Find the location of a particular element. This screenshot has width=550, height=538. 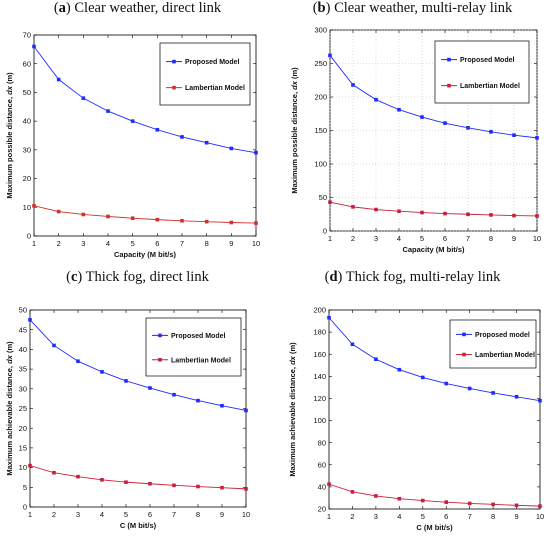

x-tick-label: 2 is located at coordinates (353, 238).